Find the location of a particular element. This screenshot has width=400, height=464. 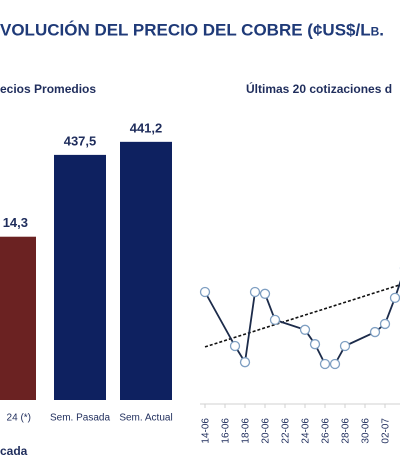

trendline is located at coordinates (302, 316).